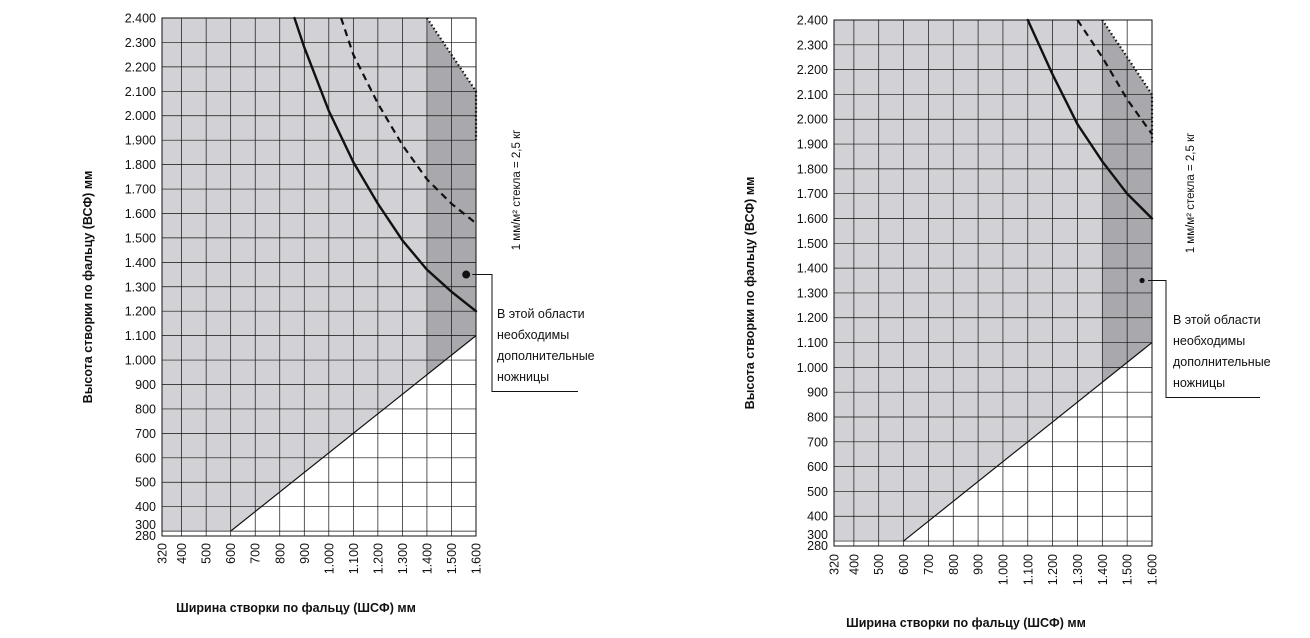 The height and width of the screenshot is (638, 1310). Describe the element at coordinates (879, 564) in the screenshot. I see `x-tick-label: 500` at that location.